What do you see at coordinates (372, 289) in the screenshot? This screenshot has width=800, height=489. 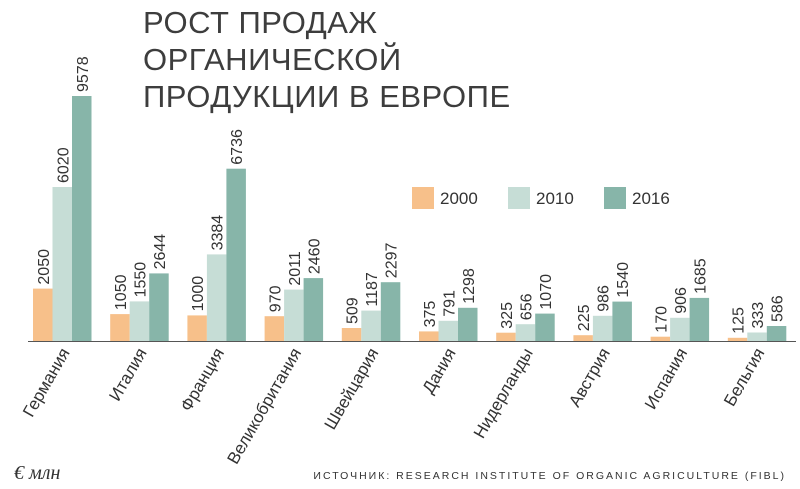 I see `value-label-4-2010: 1187` at bounding box center [372, 289].